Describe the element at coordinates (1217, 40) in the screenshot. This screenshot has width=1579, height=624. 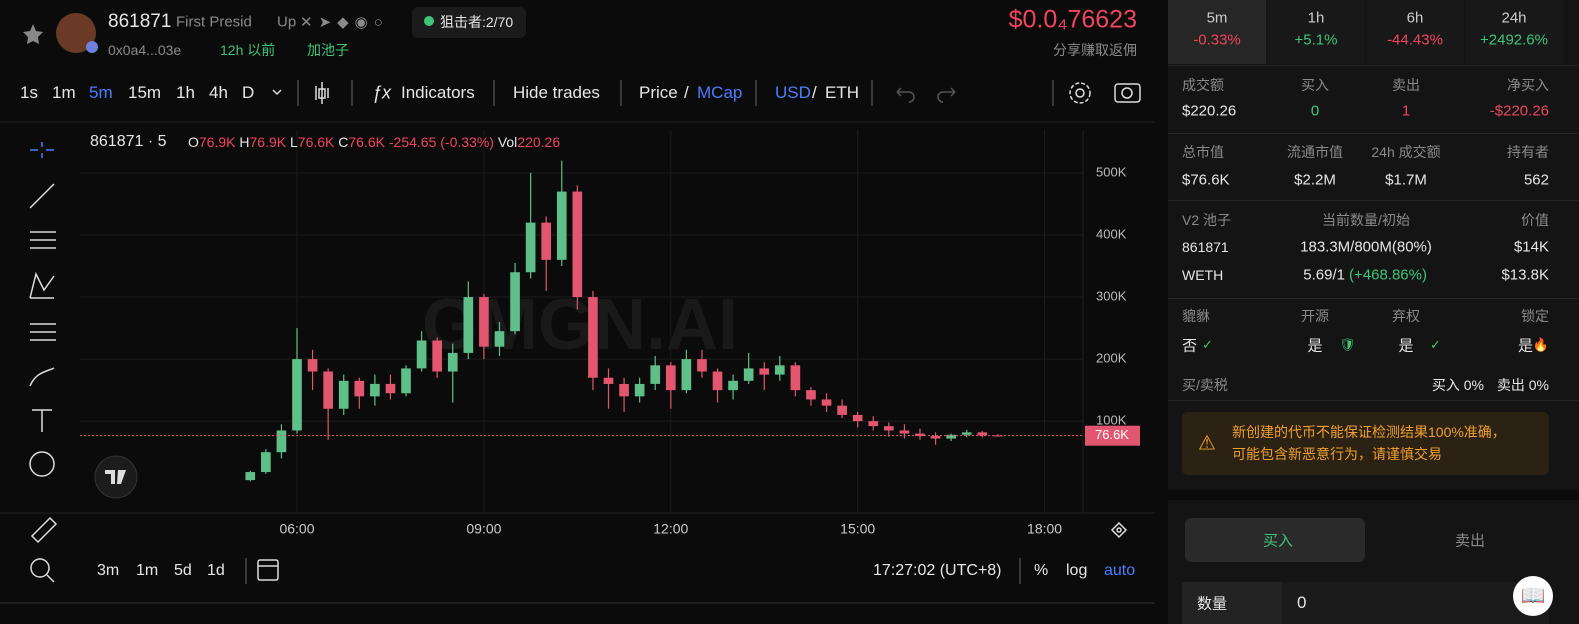
I see `tab-change: -0.33%` at that location.